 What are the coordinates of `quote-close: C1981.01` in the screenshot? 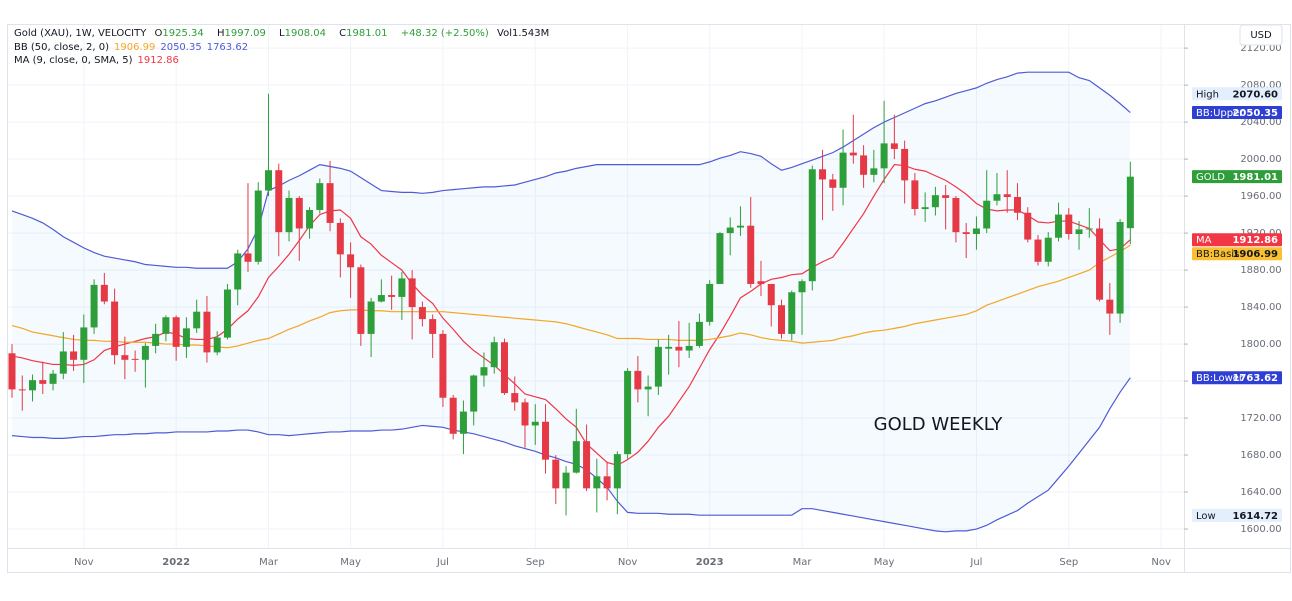 It's located at (365, 33).